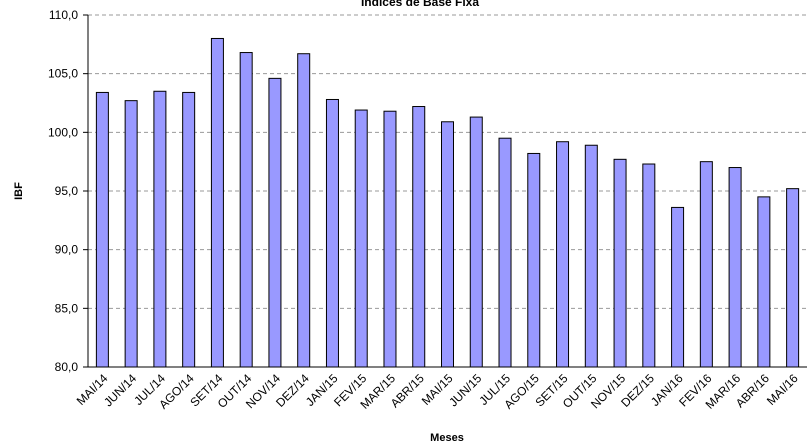 Image resolution: width=807 pixels, height=447 pixels. What do you see at coordinates (67, 191) in the screenshot?
I see `y-tick-label: 95,0` at bounding box center [67, 191].